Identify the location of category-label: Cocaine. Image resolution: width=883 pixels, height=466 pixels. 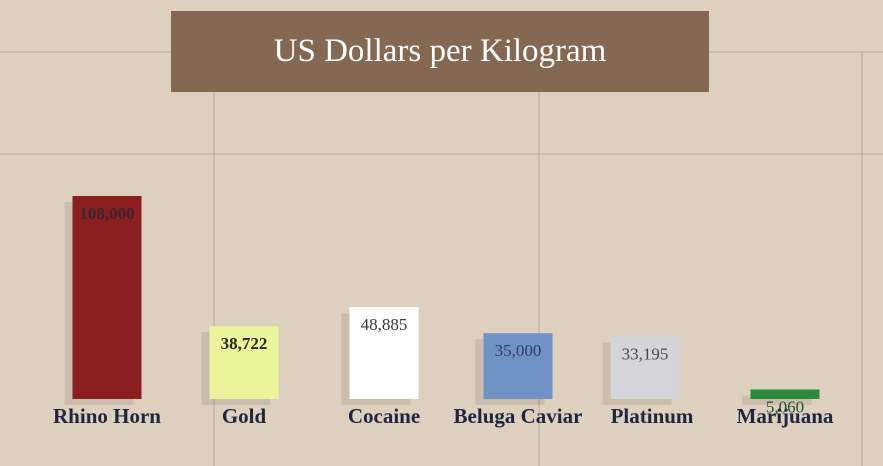
(384, 416).